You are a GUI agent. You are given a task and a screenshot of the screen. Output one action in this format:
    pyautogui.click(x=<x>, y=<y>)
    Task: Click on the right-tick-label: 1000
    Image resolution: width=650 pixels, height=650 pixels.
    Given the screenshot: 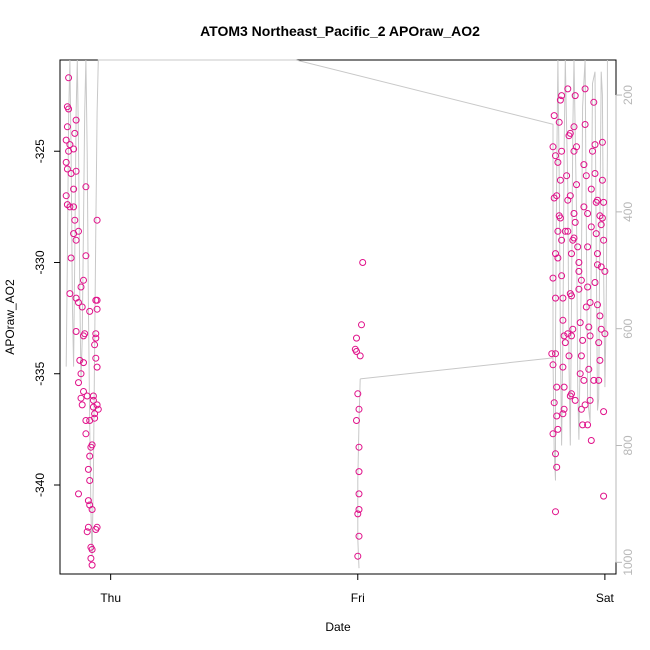 What is the action you would take?
    pyautogui.click(x=628, y=562)
    